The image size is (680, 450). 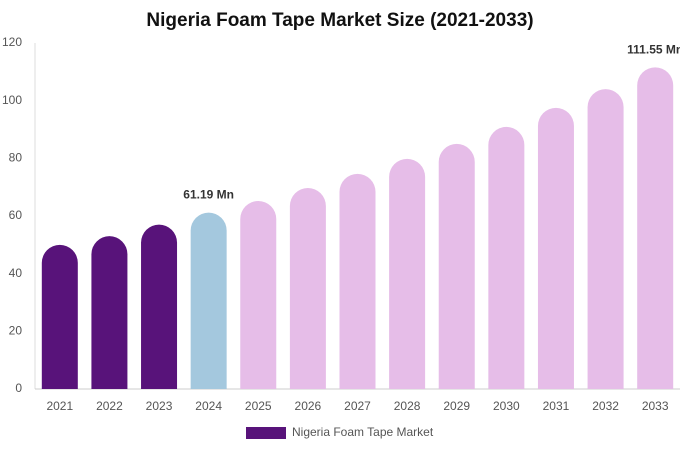 What do you see at coordinates (653, 50) in the screenshot?
I see `value-label: 111.55 Mn` at bounding box center [653, 50].